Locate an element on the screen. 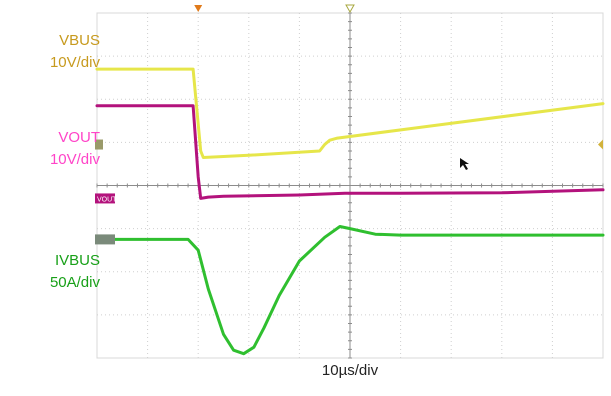 The width and height of the screenshot is (611, 396). vbus-label: VBUS 10V/div is located at coordinates (55, 52).